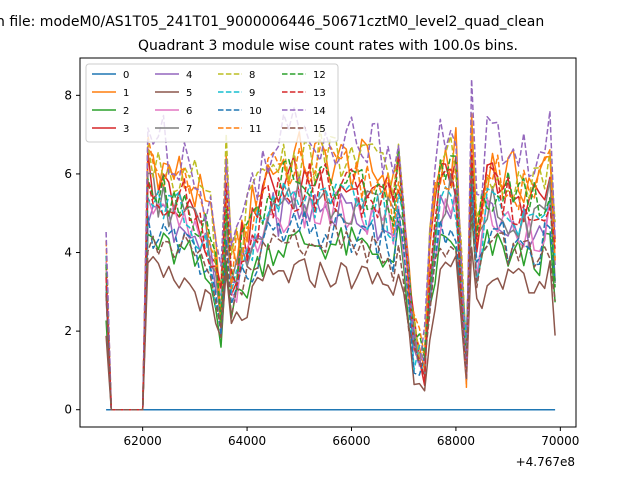 Image resolution: width=640 pixels, height=480 pixels. What do you see at coordinates (252, 75) in the screenshot?
I see `legend-label-8: 8` at bounding box center [252, 75].